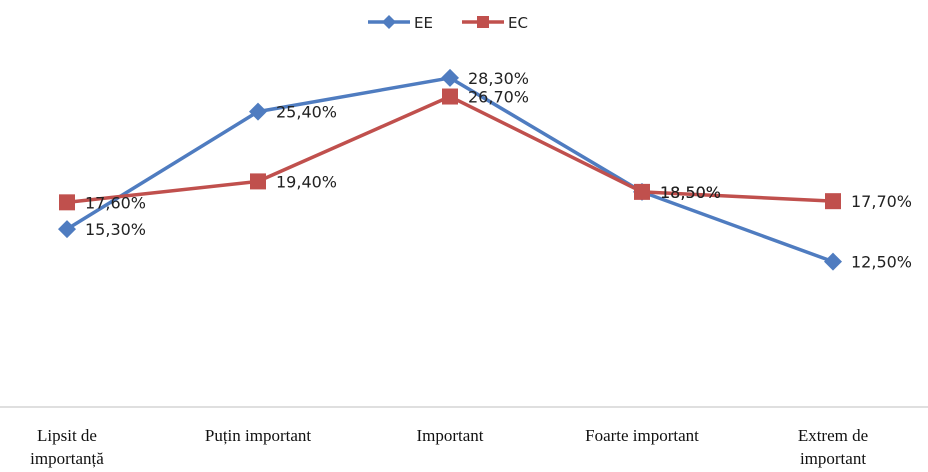 The height and width of the screenshot is (472, 928). What do you see at coordinates (518, 23) in the screenshot?
I see `legend-label-ec: EC` at bounding box center [518, 23].